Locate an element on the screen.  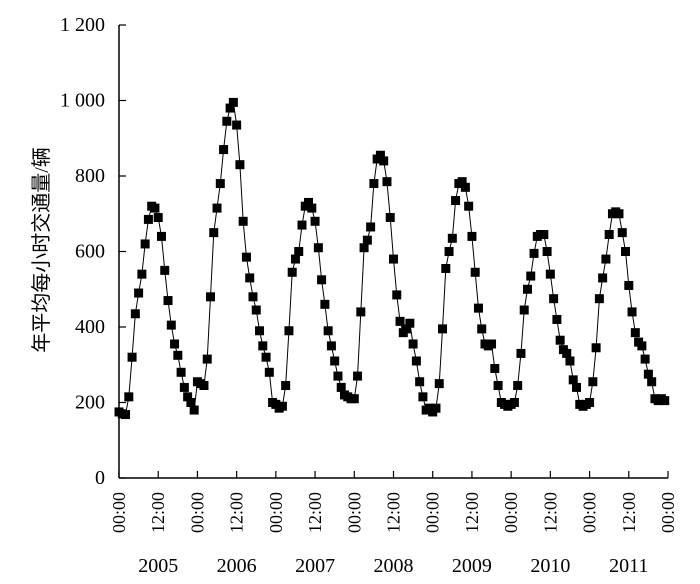
year-labels: 2005 2006 2007 2008 2009 2010 2011 is located at coordinates (393, 566).